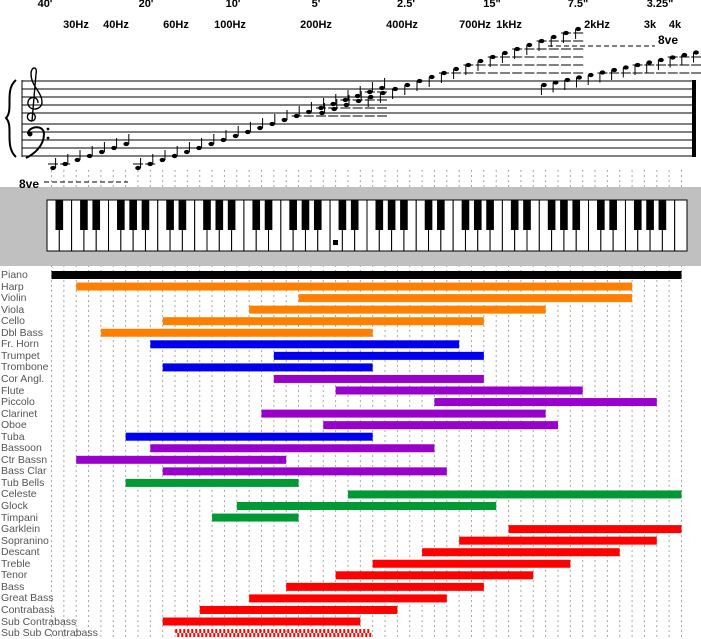 This screenshot has height=639, width=701. Describe the element at coordinates (19, 494) in the screenshot. I see `instrument-label: Celeste` at that location.